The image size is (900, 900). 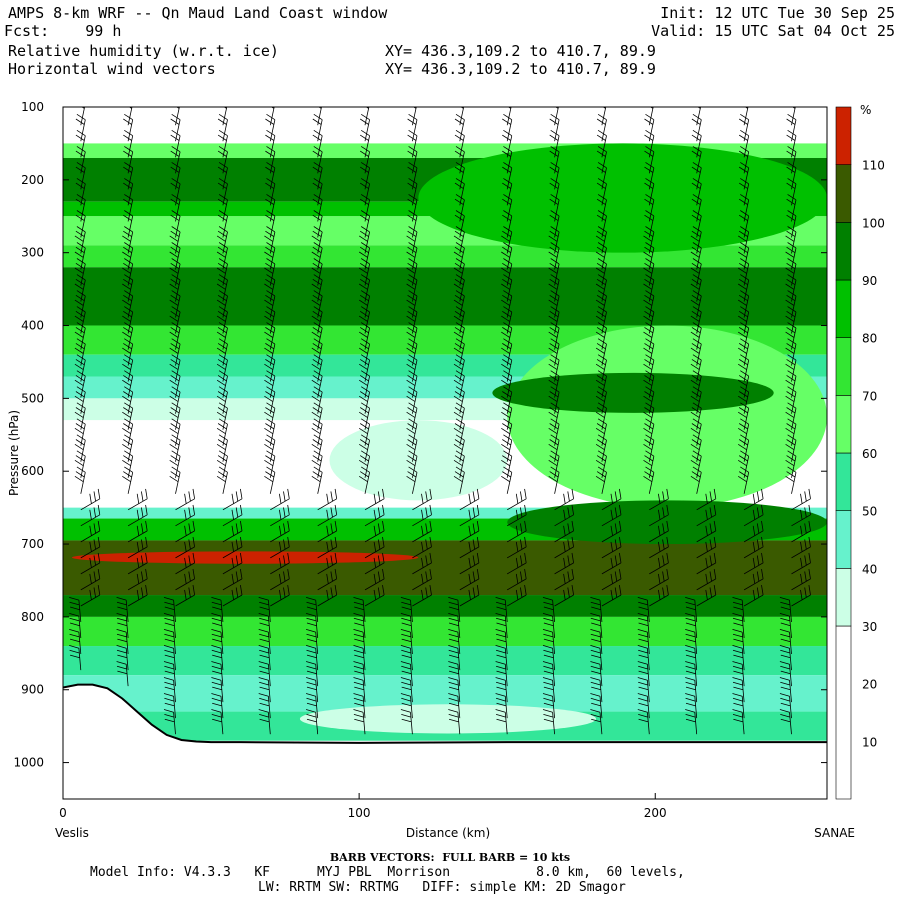 I want to click on x-tick-label-0: 0, so click(x=63, y=813).